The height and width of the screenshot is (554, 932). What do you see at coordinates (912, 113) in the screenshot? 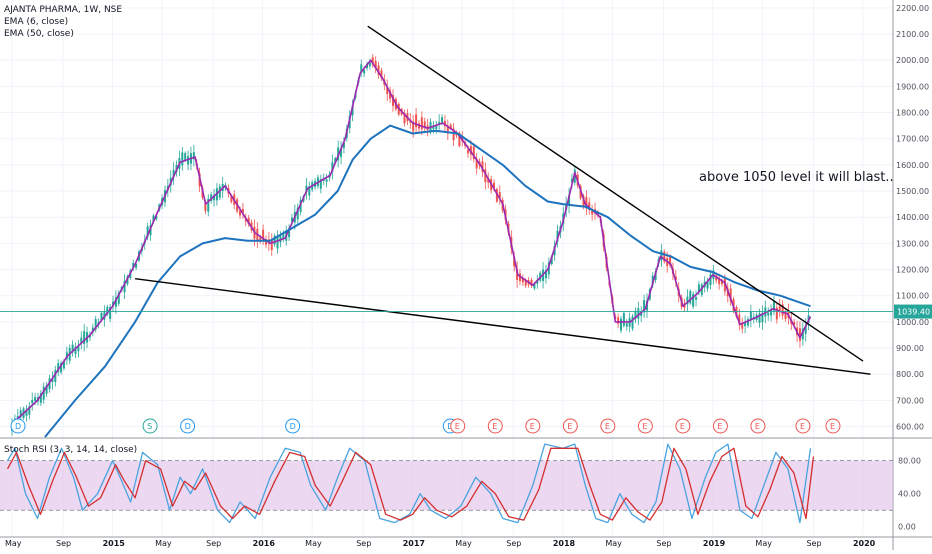
I see `price-tick-label: 1800.00` at bounding box center [912, 113].